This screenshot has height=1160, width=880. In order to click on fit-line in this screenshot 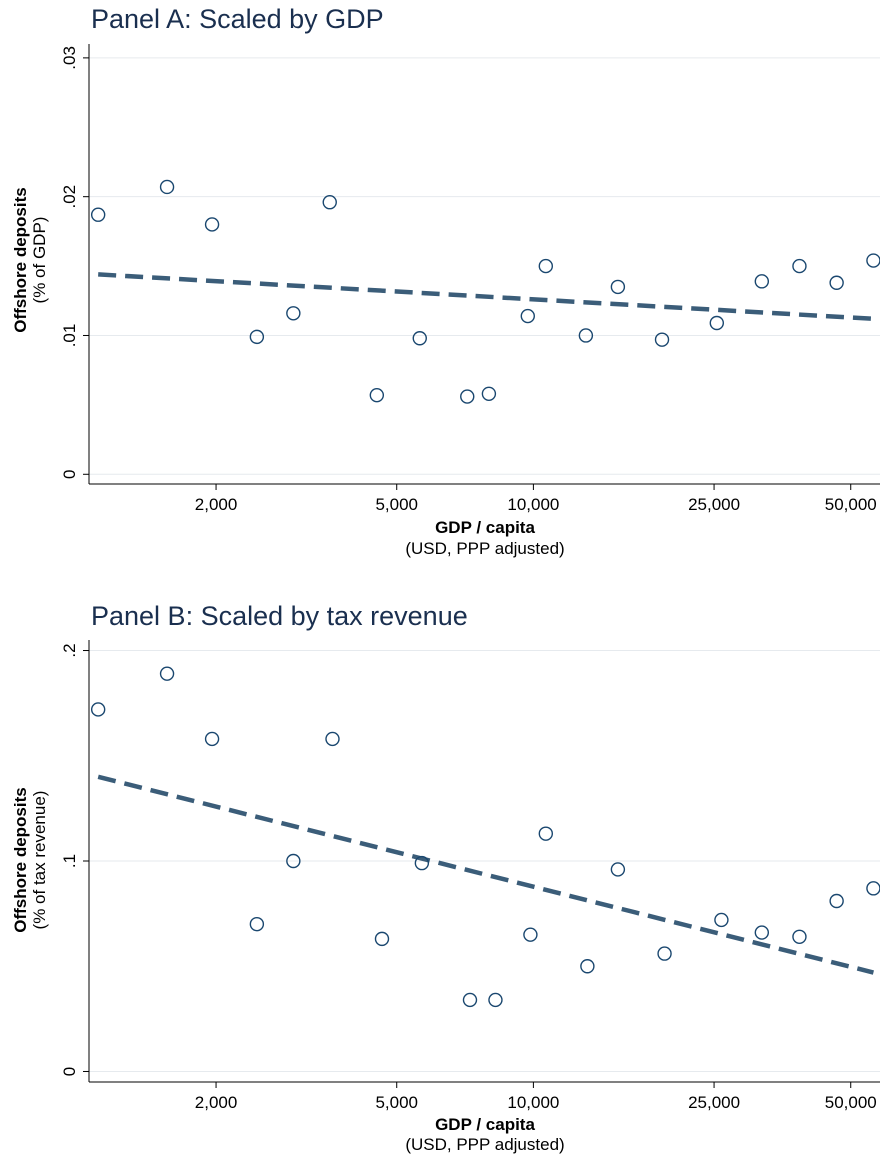, I will do `click(486, 297)`.